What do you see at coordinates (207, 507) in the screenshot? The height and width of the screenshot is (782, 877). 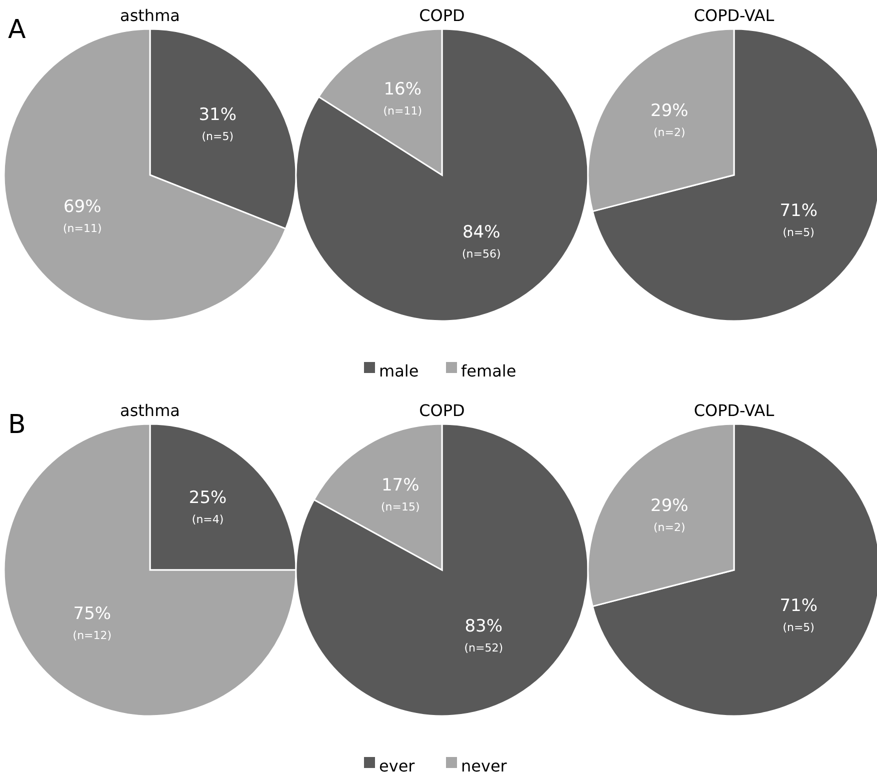 I see `data-label: 25% (n=4)` at bounding box center [207, 507].